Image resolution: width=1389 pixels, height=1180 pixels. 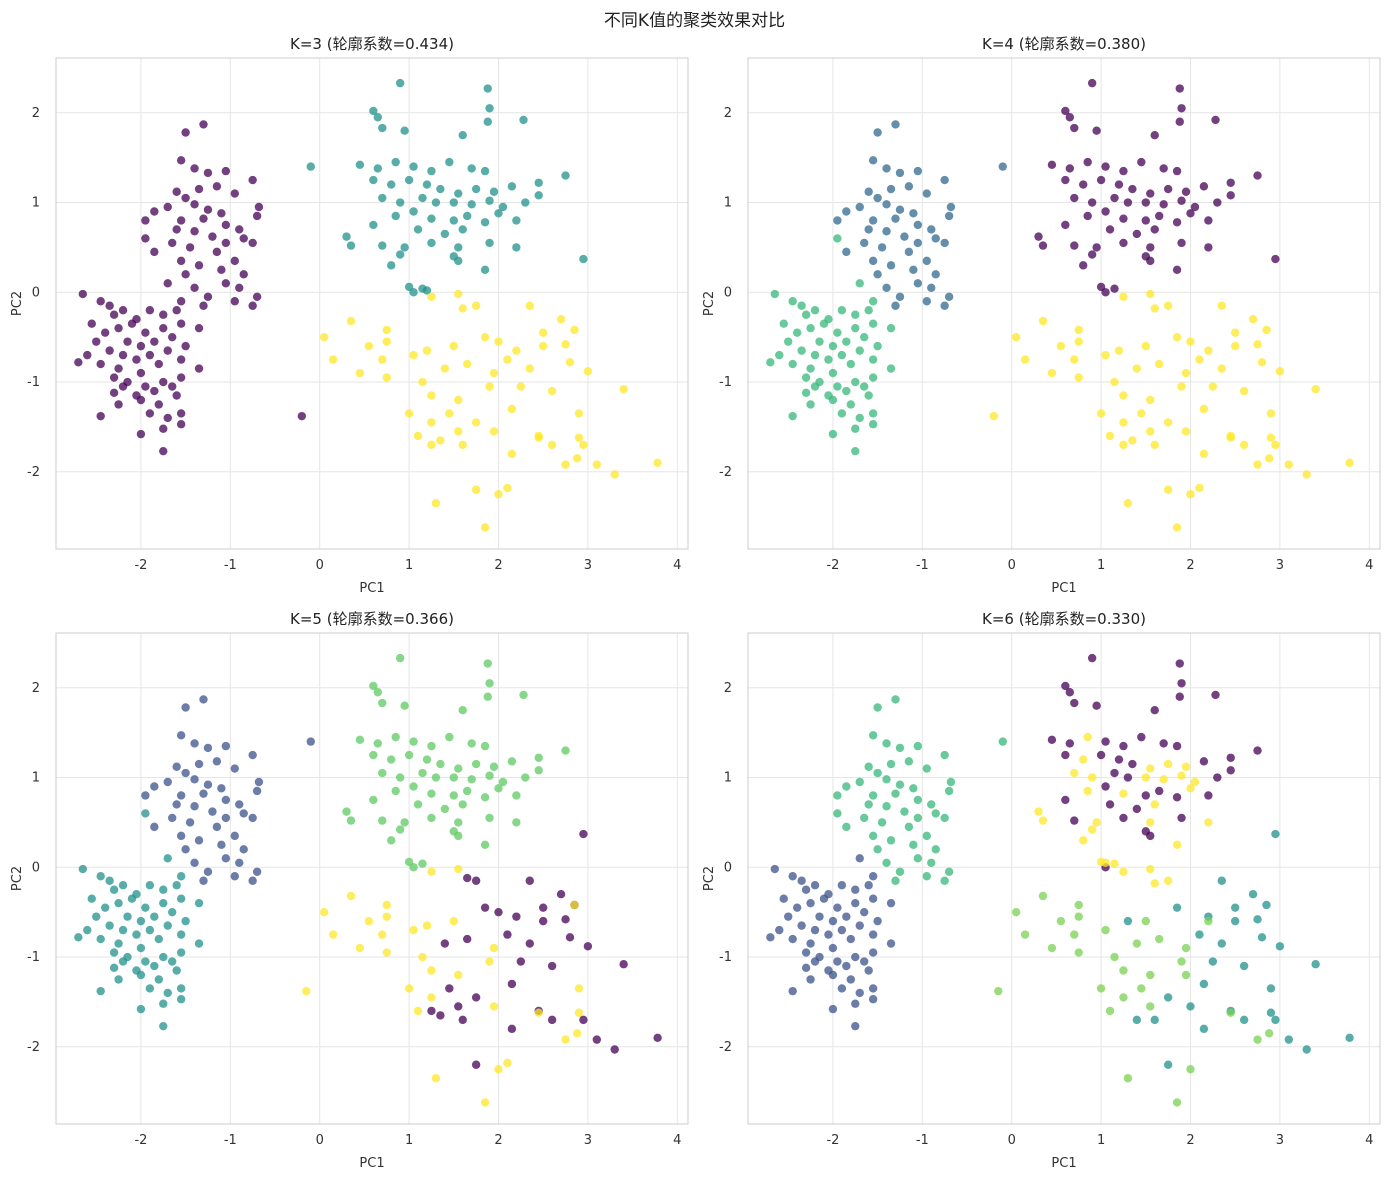 I want to click on x-axis-label: PC1, so click(x=371, y=1163).